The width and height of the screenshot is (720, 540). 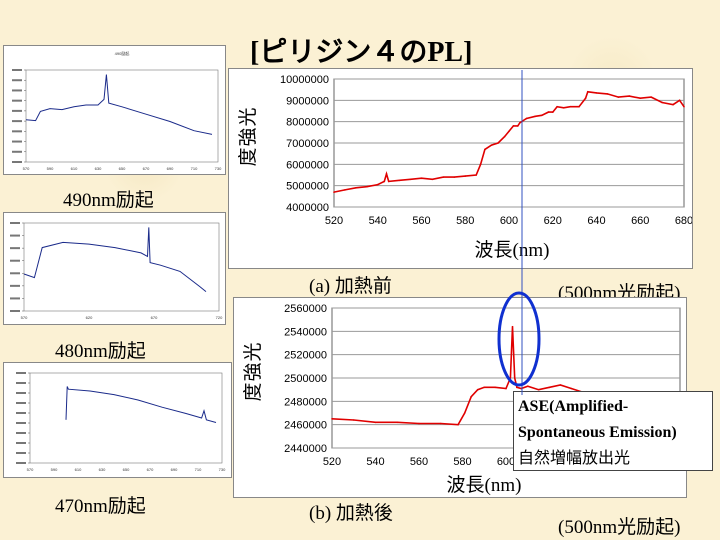 I want to click on y-tick-label: 2480000, so click(x=305, y=402).